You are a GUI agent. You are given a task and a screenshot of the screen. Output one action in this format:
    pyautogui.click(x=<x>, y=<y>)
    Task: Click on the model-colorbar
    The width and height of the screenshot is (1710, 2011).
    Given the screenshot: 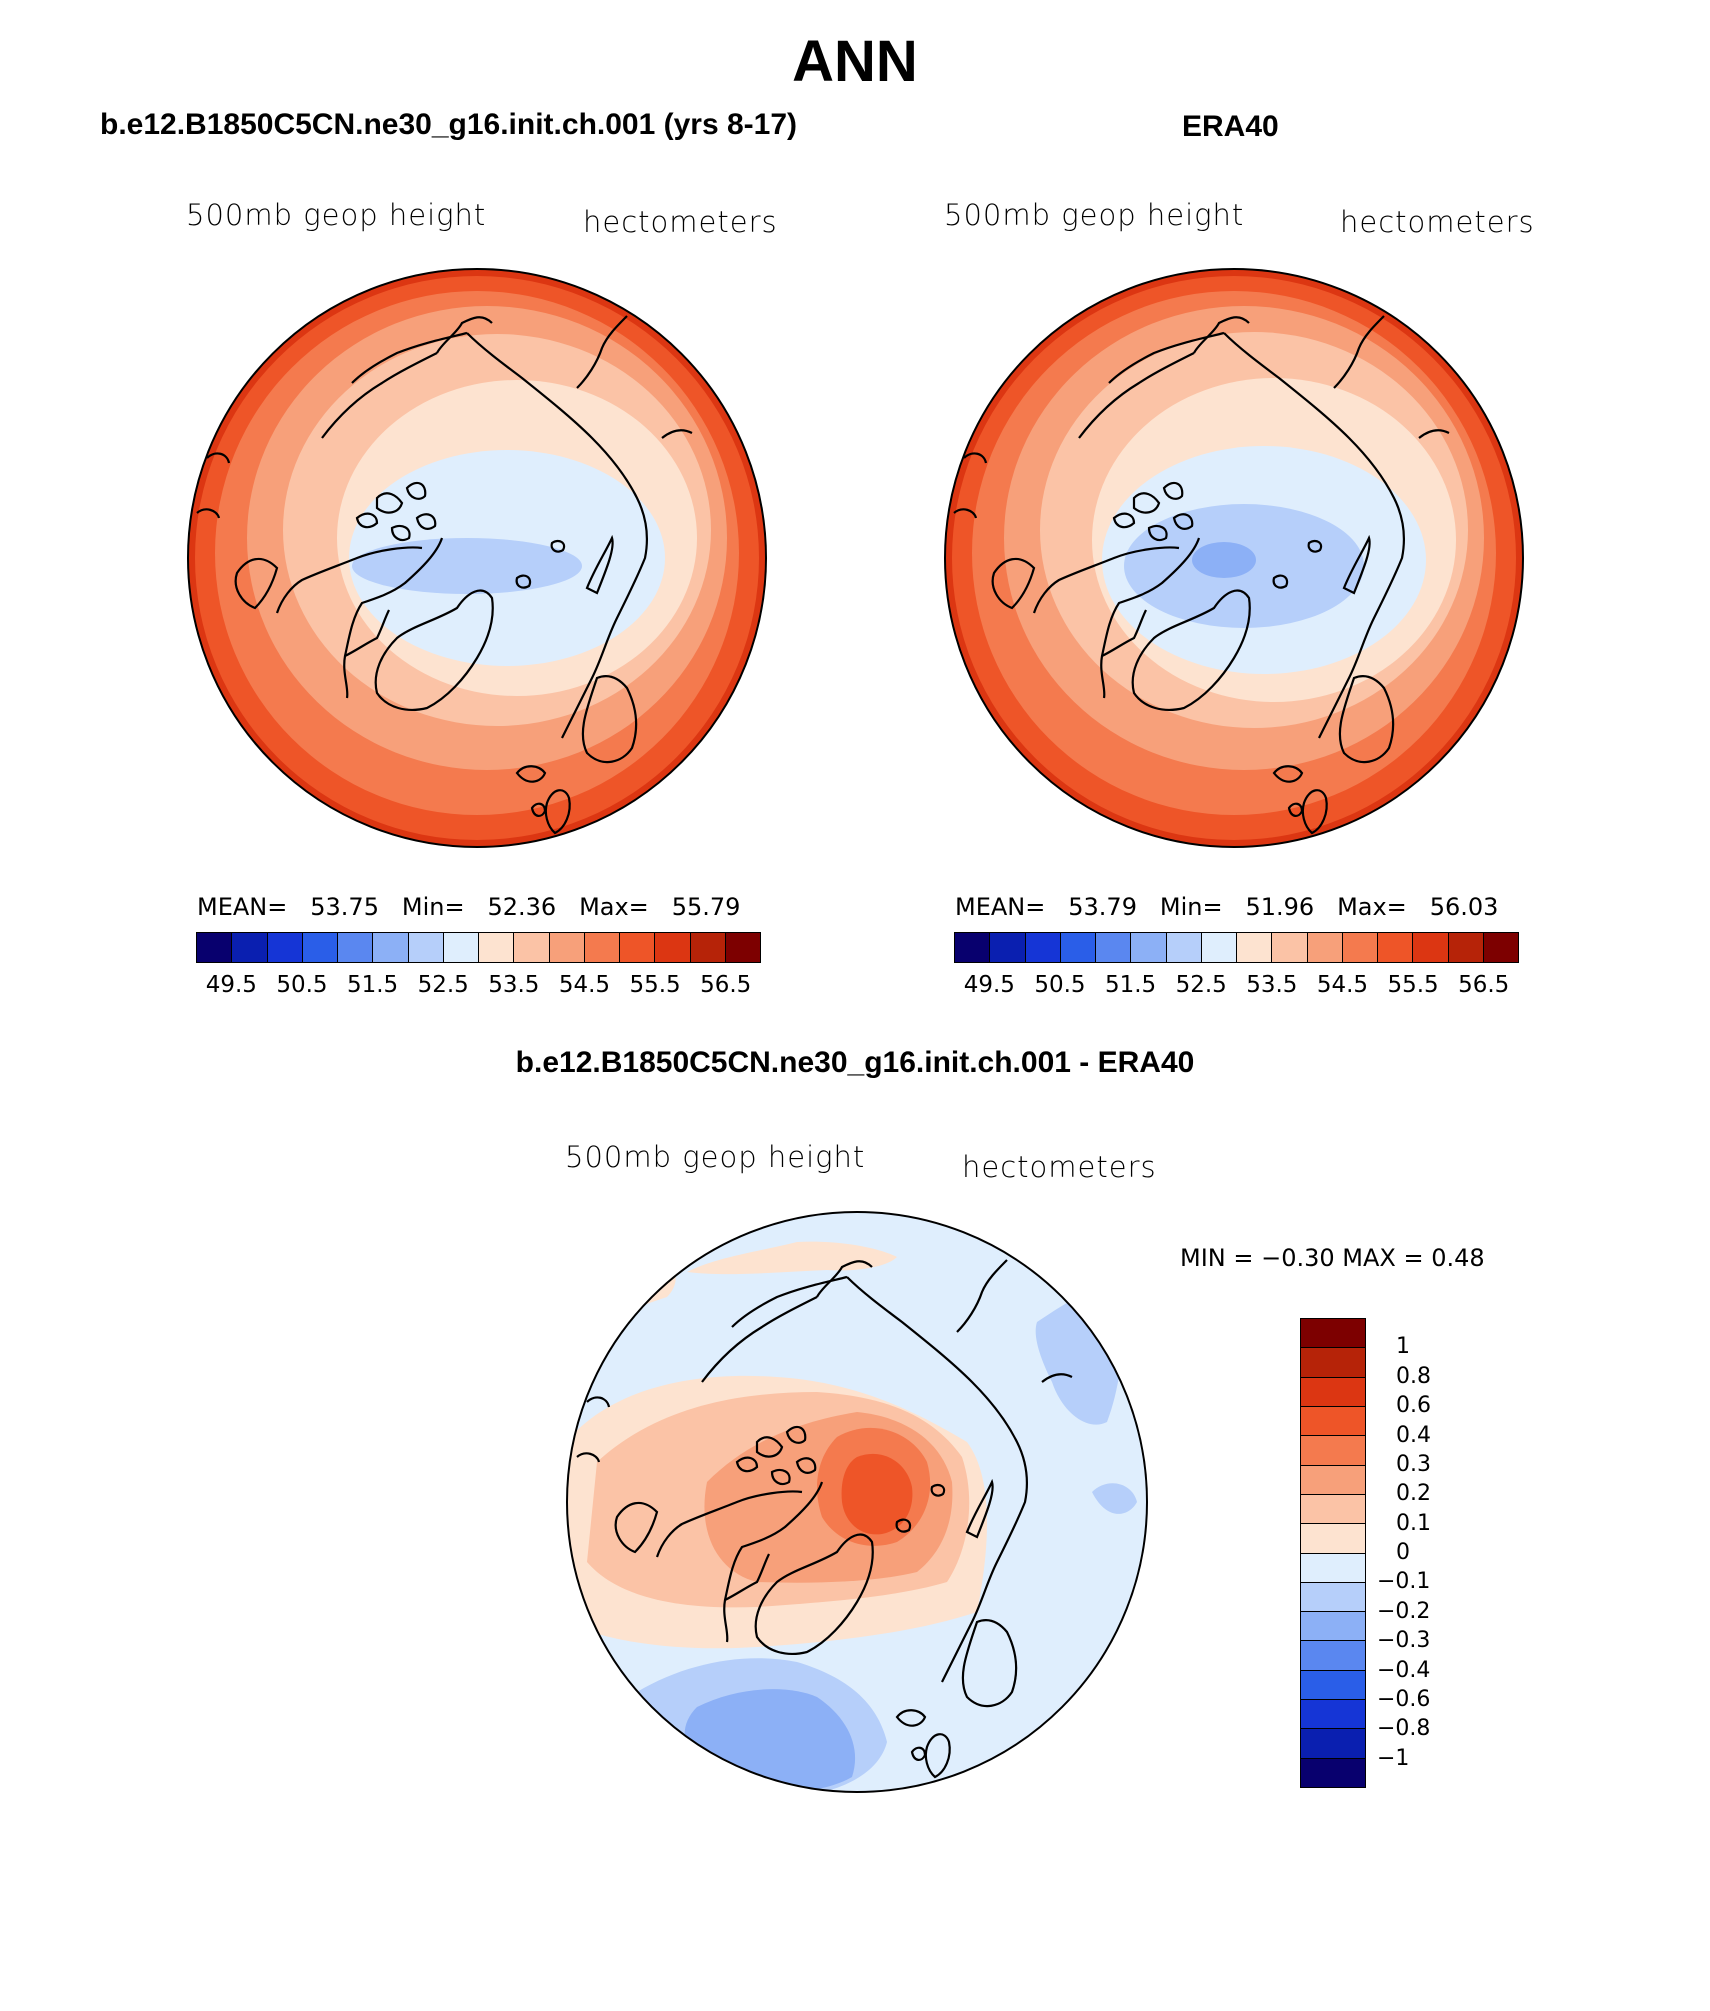 What is the action you would take?
    pyautogui.click(x=478, y=947)
    